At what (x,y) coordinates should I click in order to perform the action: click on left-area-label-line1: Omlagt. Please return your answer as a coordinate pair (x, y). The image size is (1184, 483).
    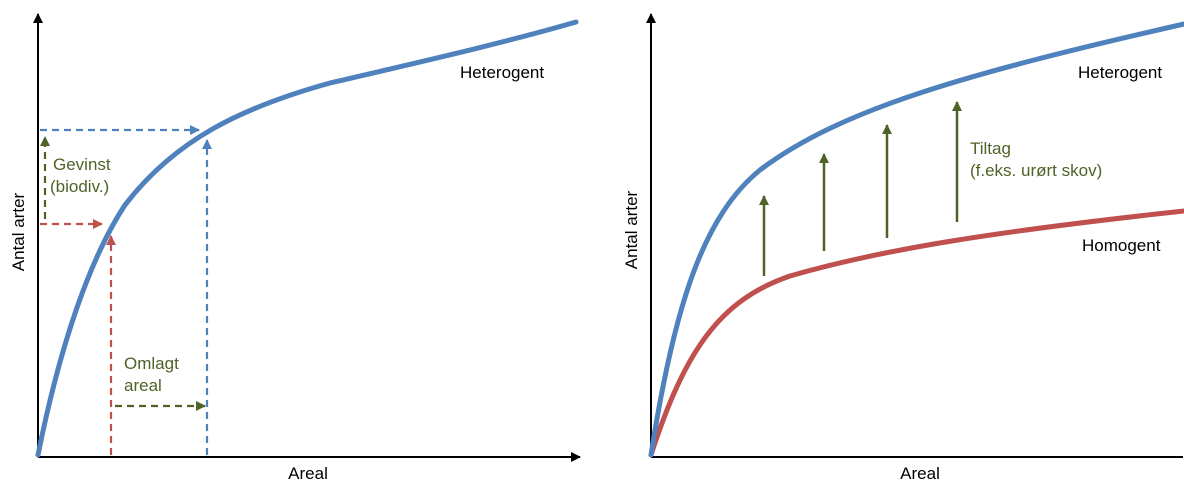
    Looking at the image, I should click on (151, 363).